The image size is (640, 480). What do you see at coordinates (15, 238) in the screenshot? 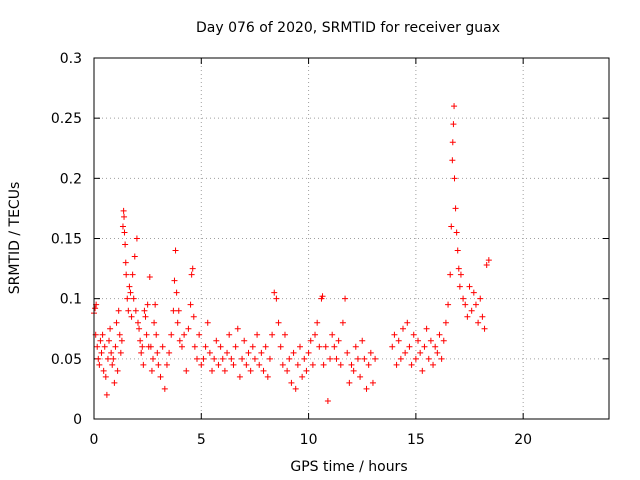
I see `y-axis-label: SRMTID / TECUs` at bounding box center [15, 238].